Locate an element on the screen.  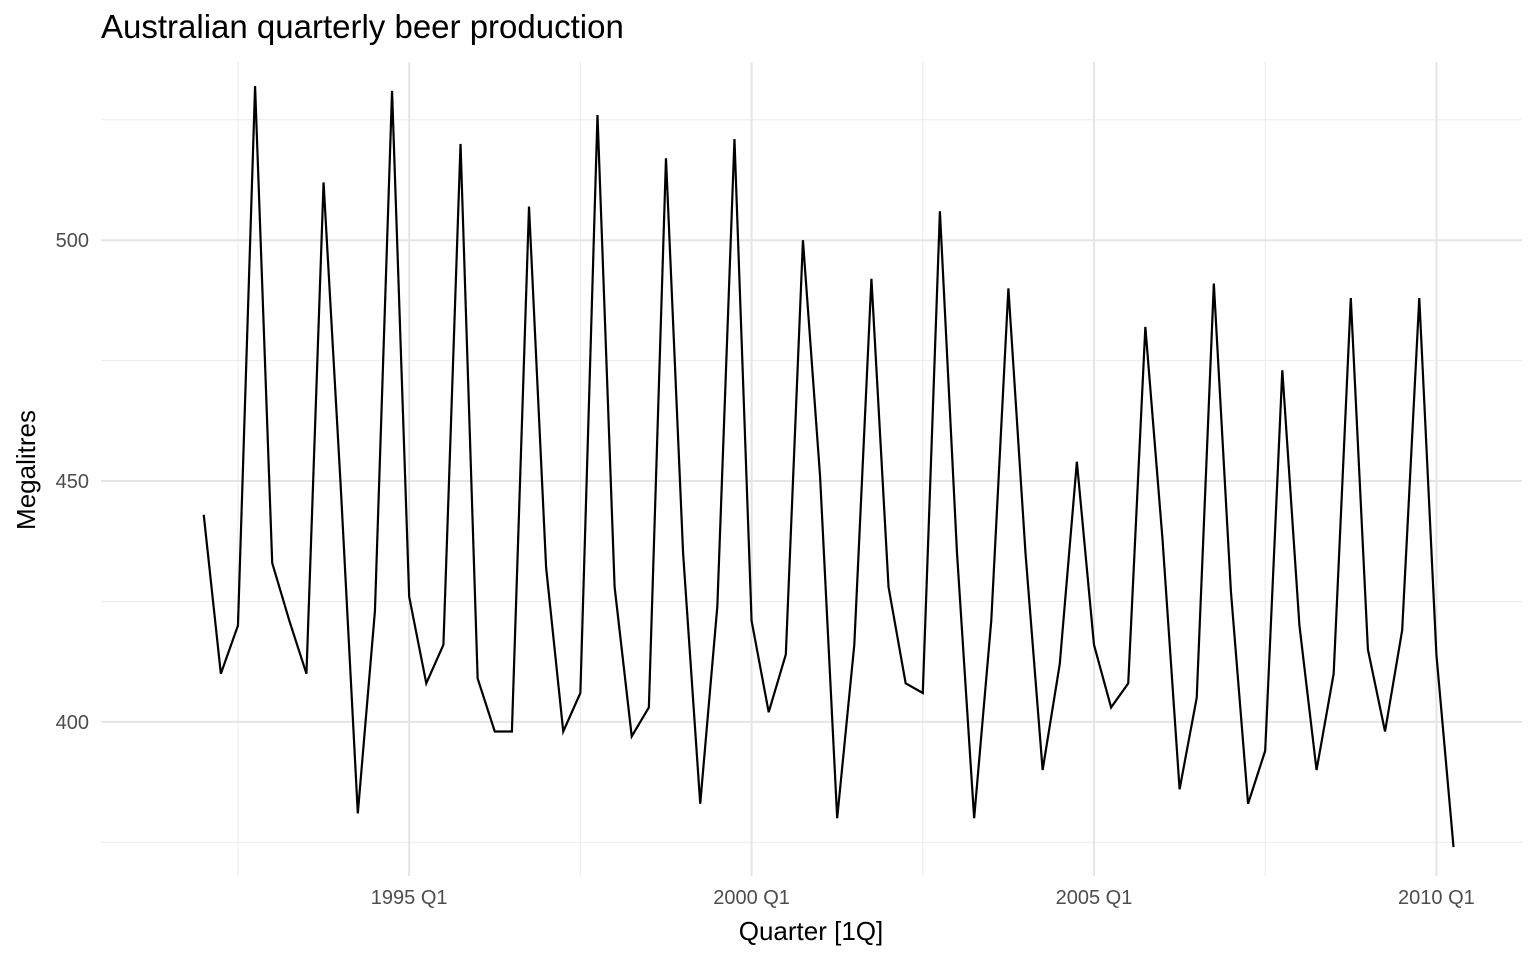
y-tick-labels: 400 450 500 is located at coordinates (72, 482).